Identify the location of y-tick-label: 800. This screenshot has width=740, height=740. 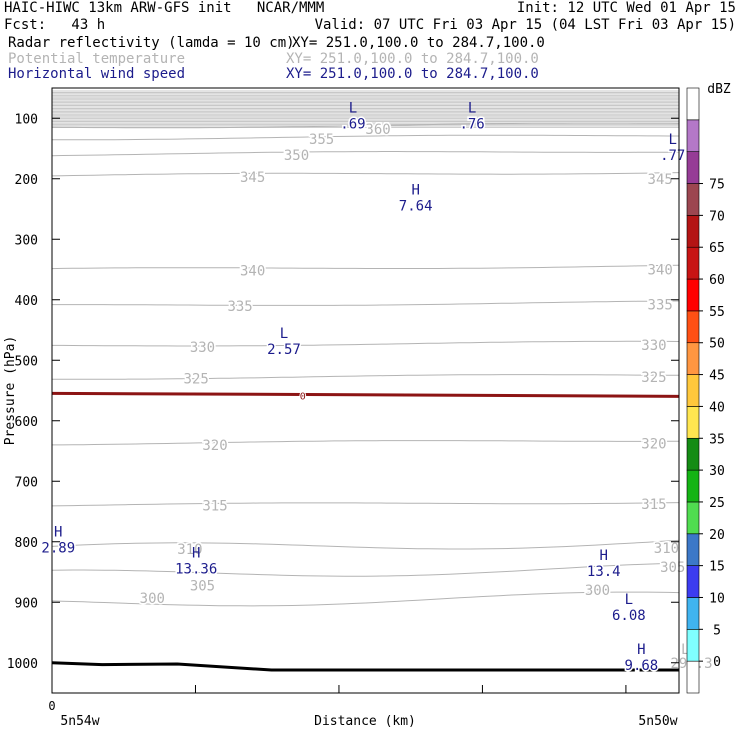
(26, 543).